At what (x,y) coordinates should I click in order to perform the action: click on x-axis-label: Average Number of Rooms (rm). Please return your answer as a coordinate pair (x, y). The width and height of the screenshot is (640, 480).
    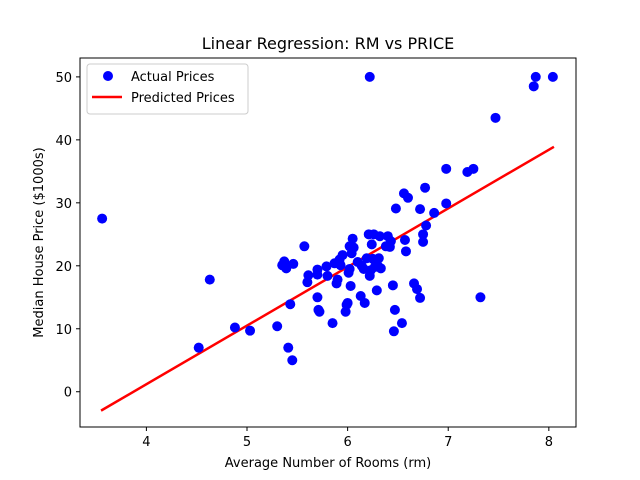
    Looking at the image, I should click on (328, 463).